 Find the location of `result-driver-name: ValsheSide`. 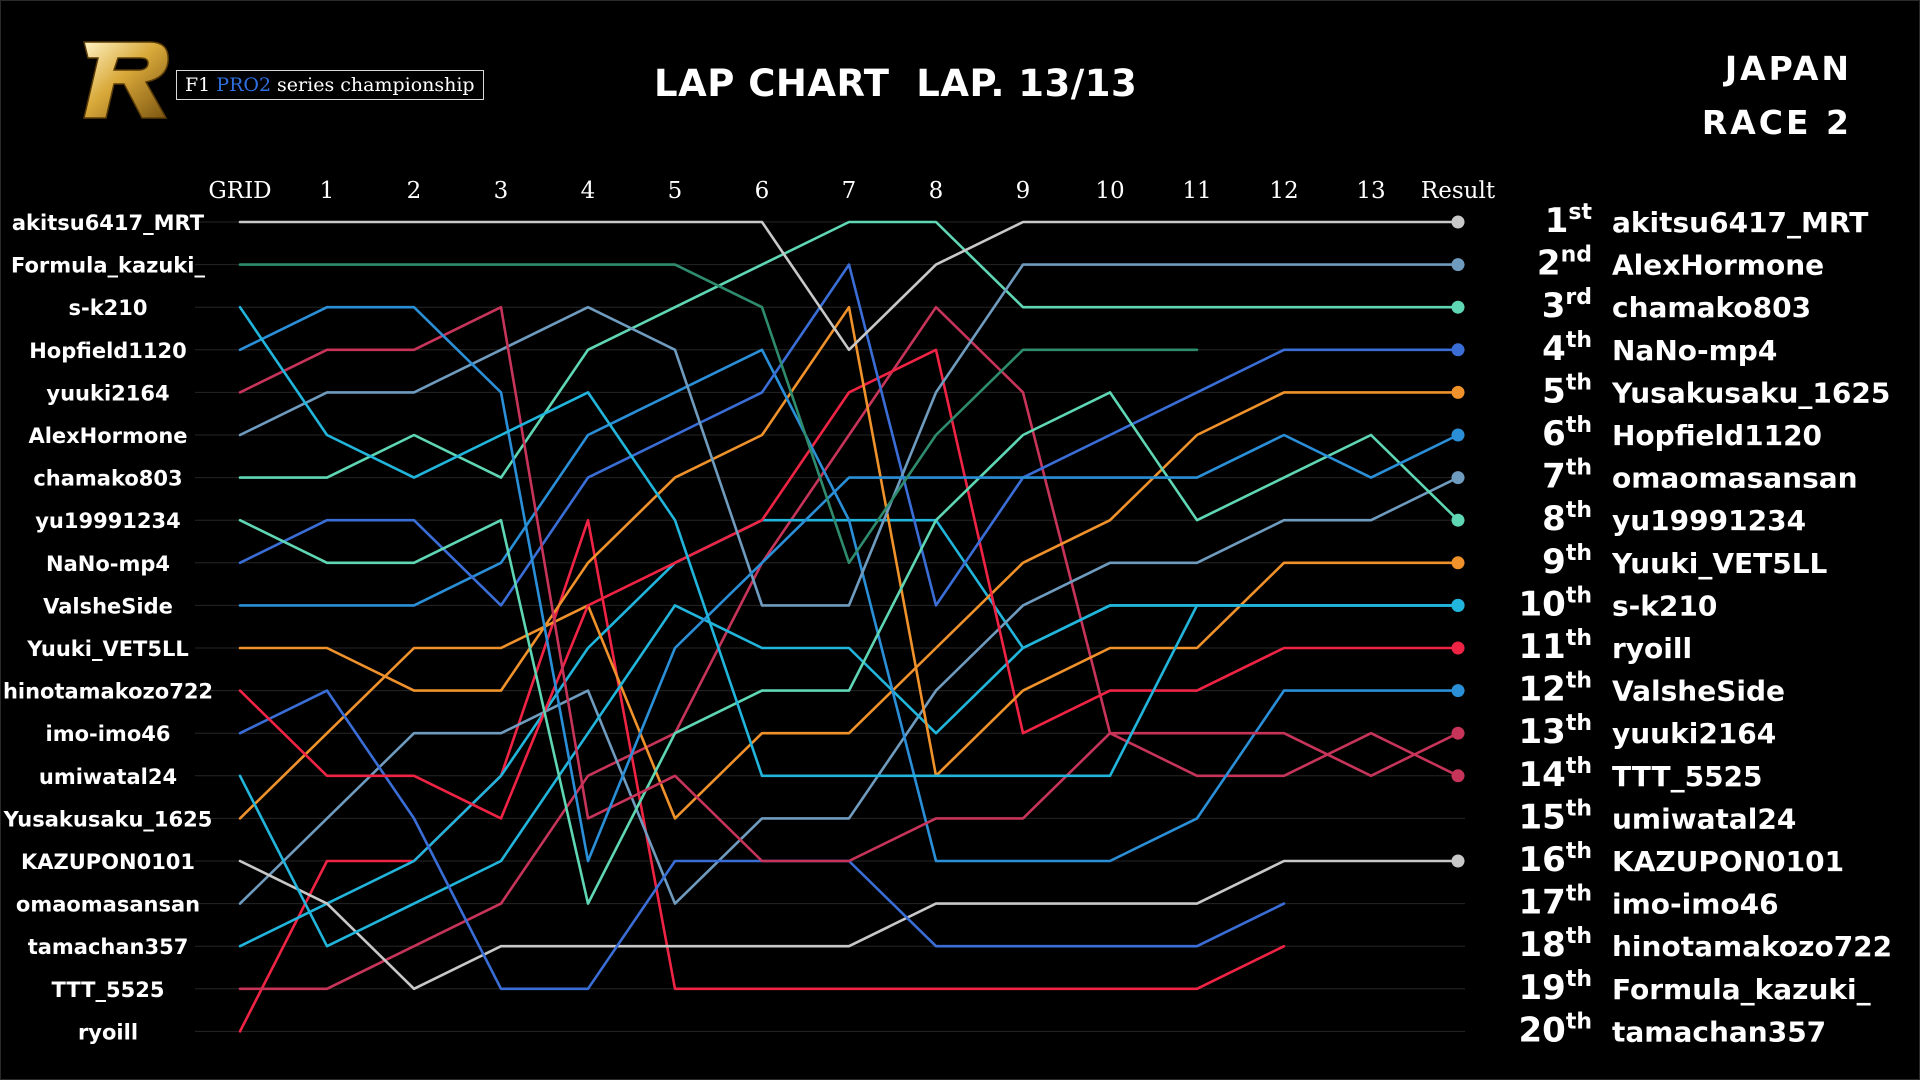

result-driver-name: ValsheSide is located at coordinates (1698, 691).